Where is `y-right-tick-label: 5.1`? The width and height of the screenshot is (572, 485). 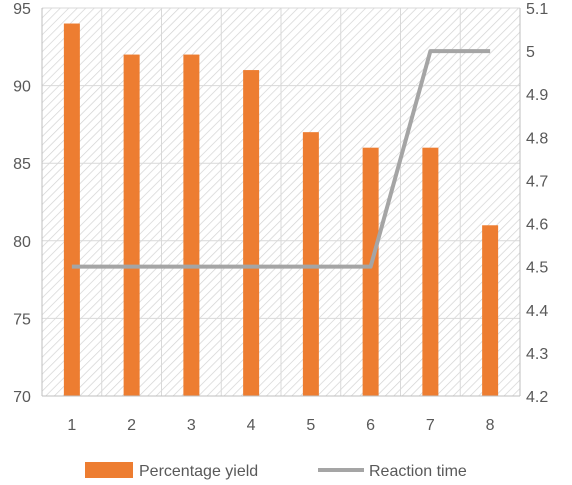 y-right-tick-label: 5.1 is located at coordinates (537, 9).